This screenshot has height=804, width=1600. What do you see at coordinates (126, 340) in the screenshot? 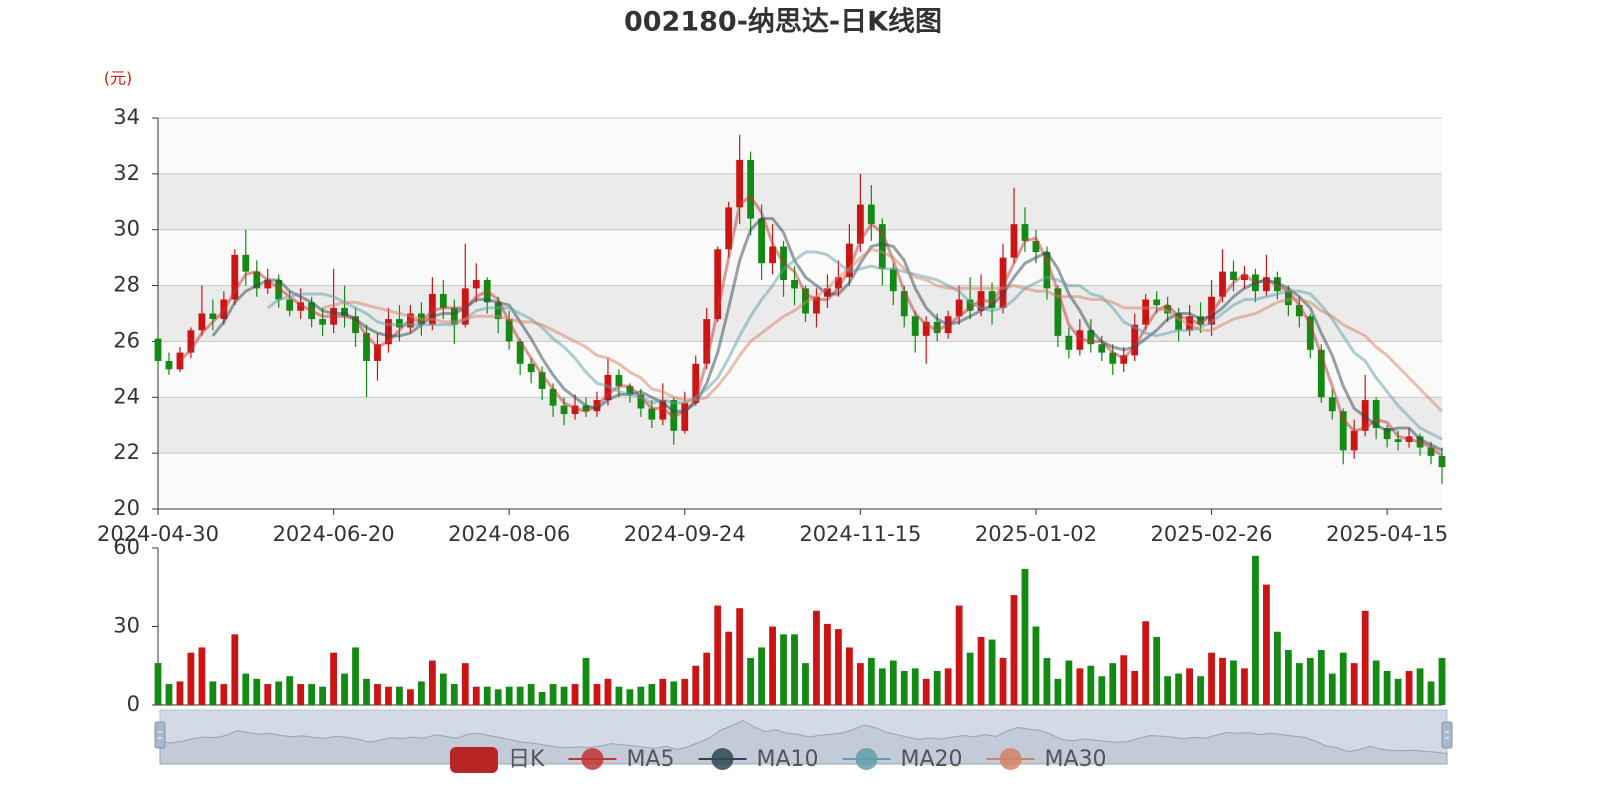
I see `y-tick-label: 26` at bounding box center [126, 340].